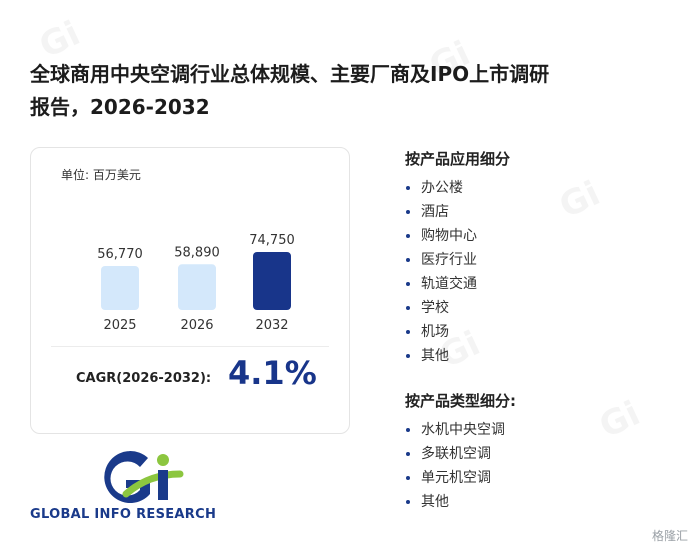 The width and height of the screenshot is (700, 550). I want to click on segment-item: 水机中央空调, so click(455, 430).